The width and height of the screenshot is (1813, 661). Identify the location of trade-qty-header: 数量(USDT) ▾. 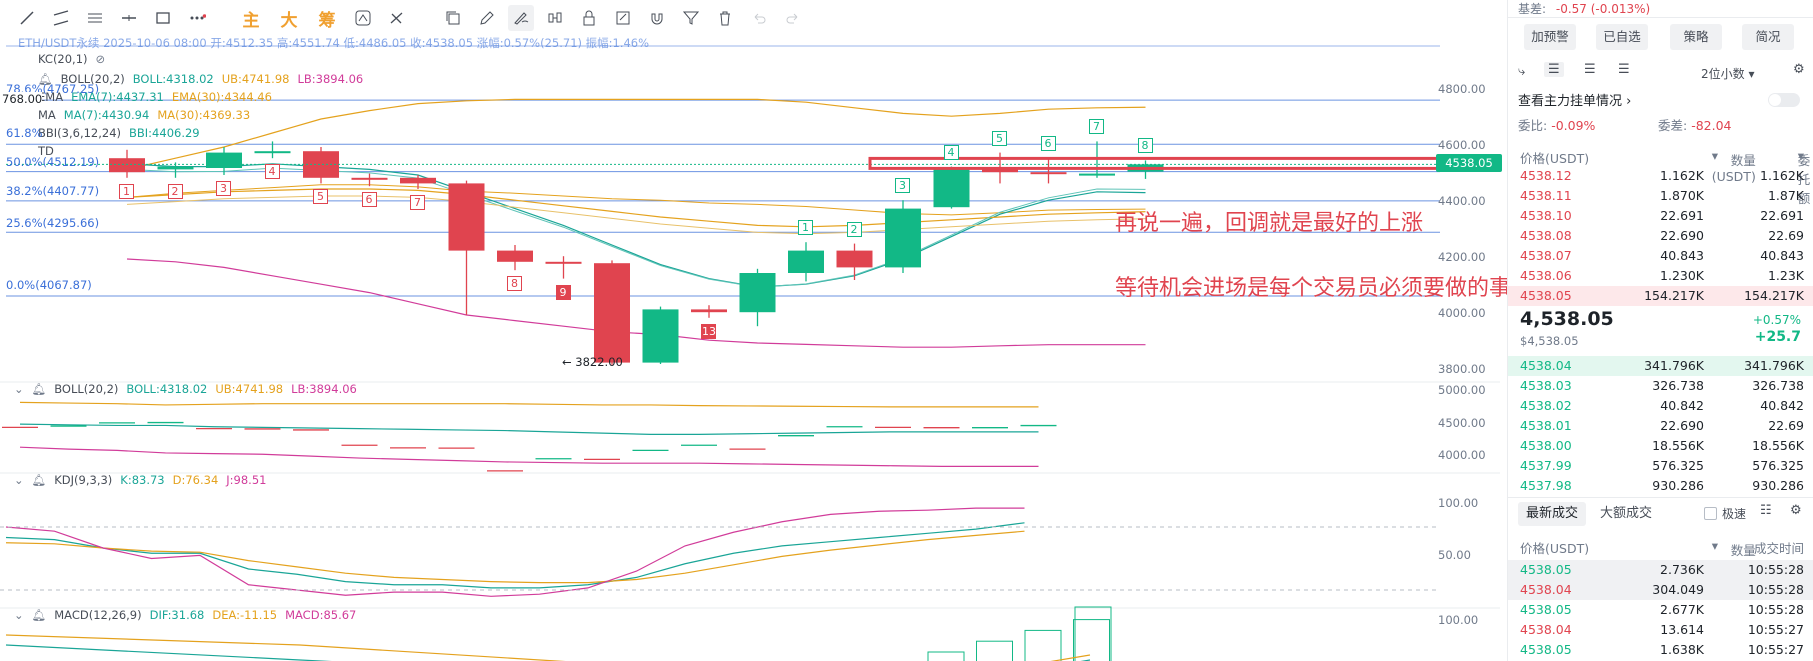
(1734, 556).